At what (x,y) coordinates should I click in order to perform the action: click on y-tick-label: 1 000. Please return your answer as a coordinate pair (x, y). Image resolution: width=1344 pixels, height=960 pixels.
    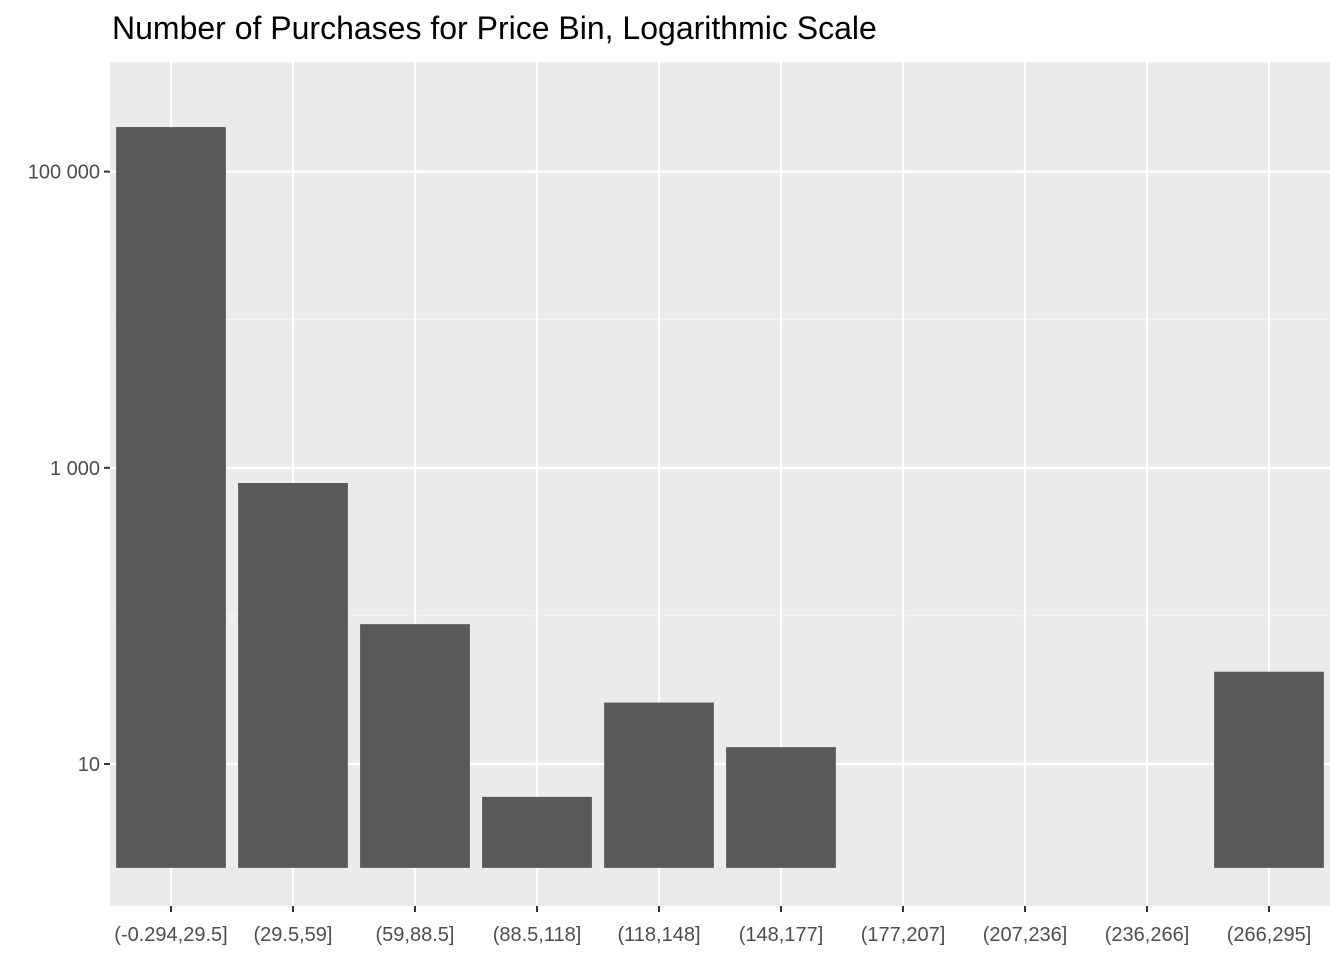
    Looking at the image, I should click on (75, 469).